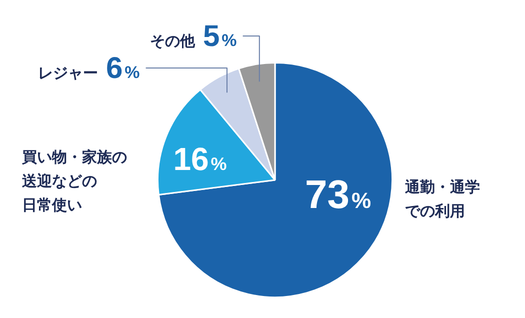 This screenshot has width=525, height=318. I want to click on slice-label: その他, so click(173, 41).